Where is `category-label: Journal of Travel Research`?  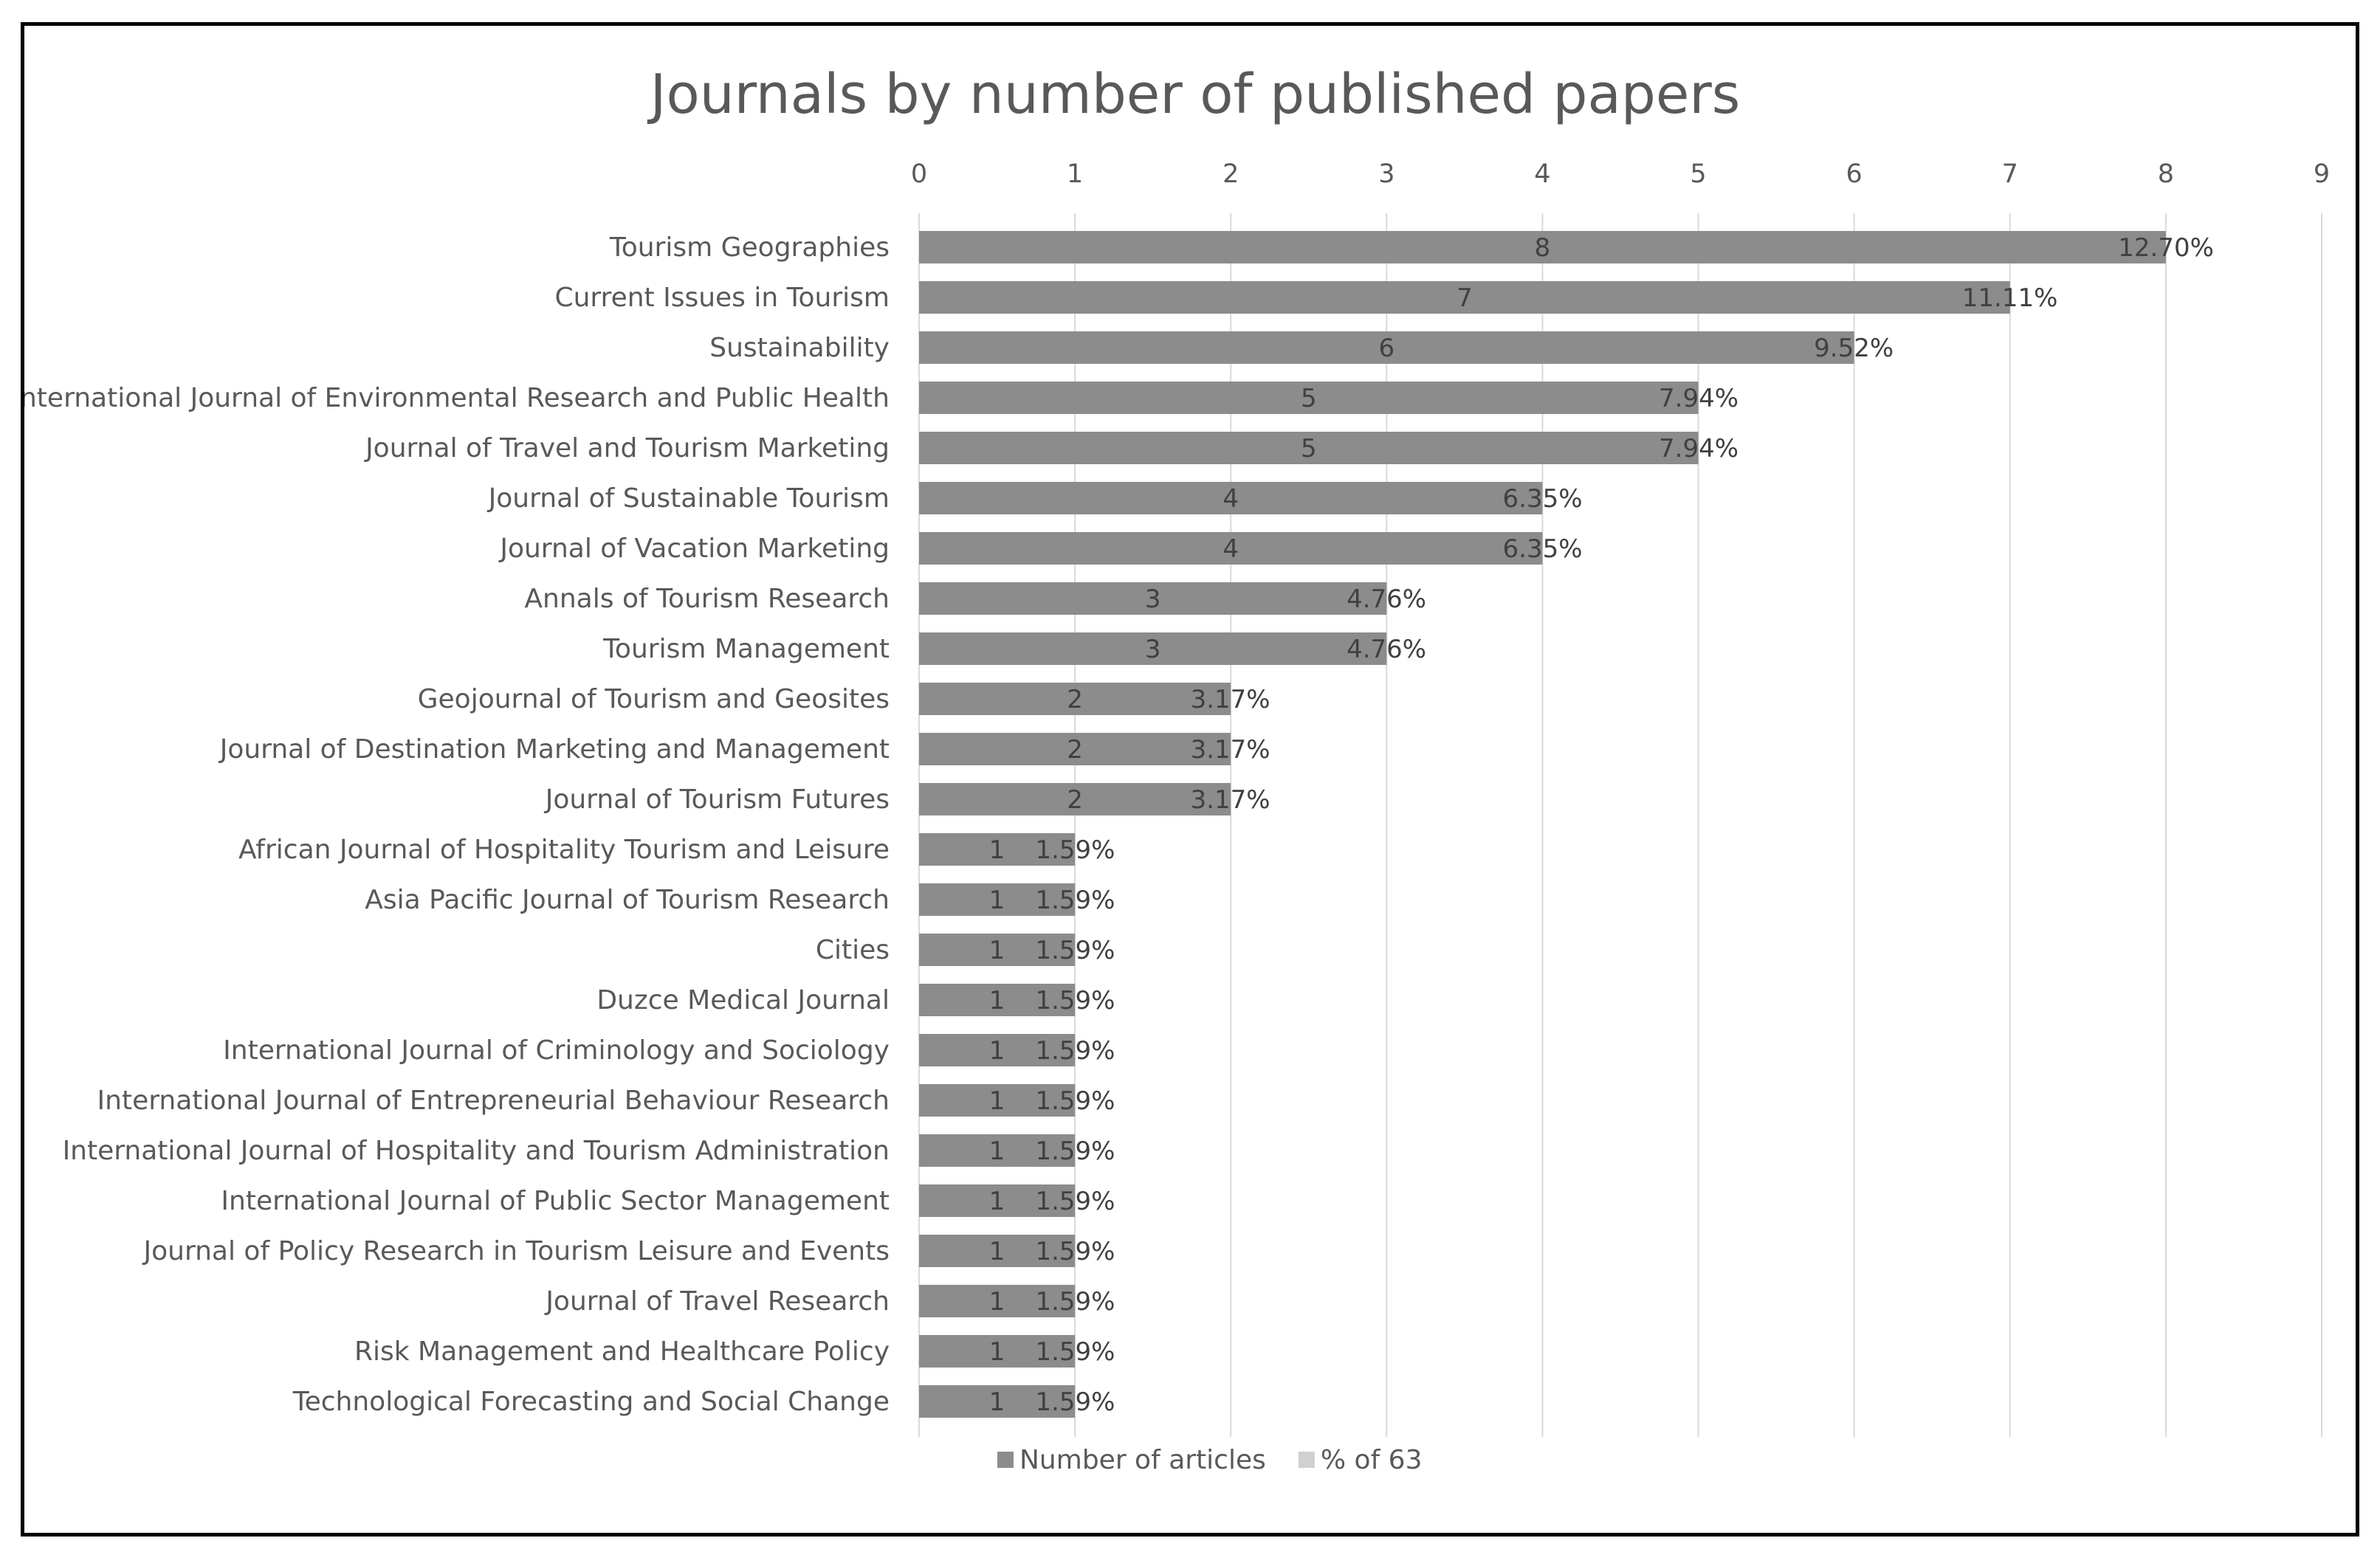
category-label: Journal of Travel Research is located at coordinates (717, 1301).